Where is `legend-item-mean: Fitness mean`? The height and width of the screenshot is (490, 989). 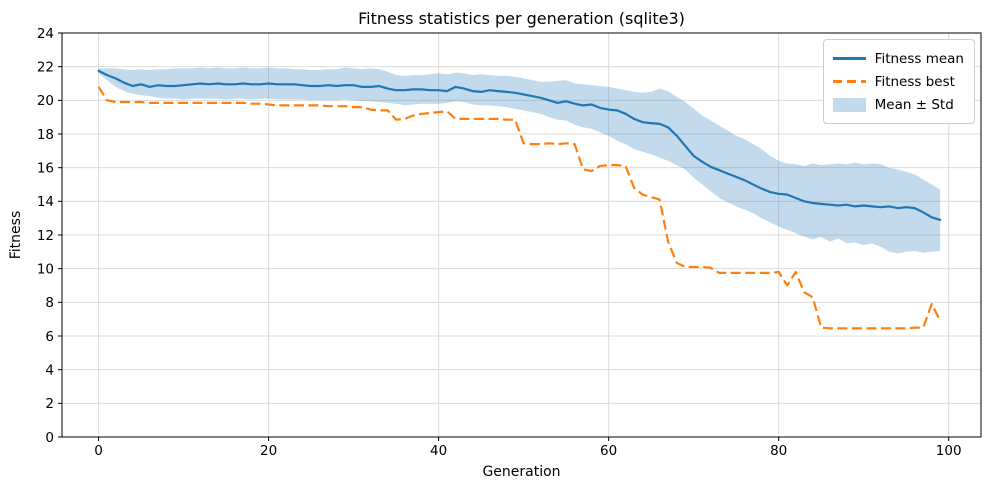 legend-item-mean: Fitness mean is located at coordinates (898, 58).